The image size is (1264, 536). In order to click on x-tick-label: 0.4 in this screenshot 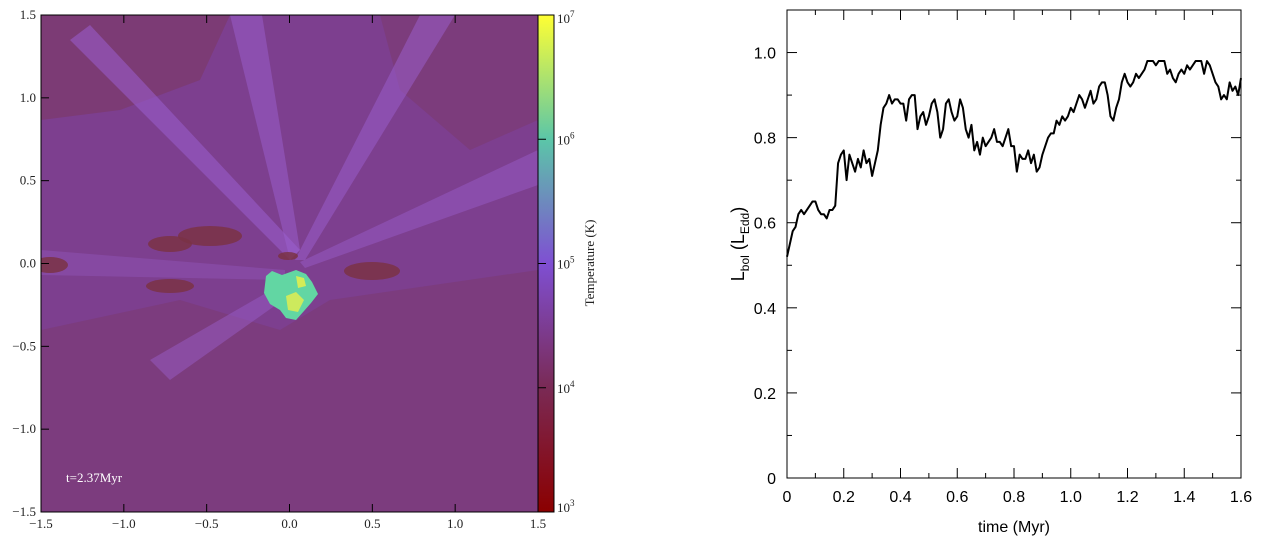, I will do `click(900, 497)`.